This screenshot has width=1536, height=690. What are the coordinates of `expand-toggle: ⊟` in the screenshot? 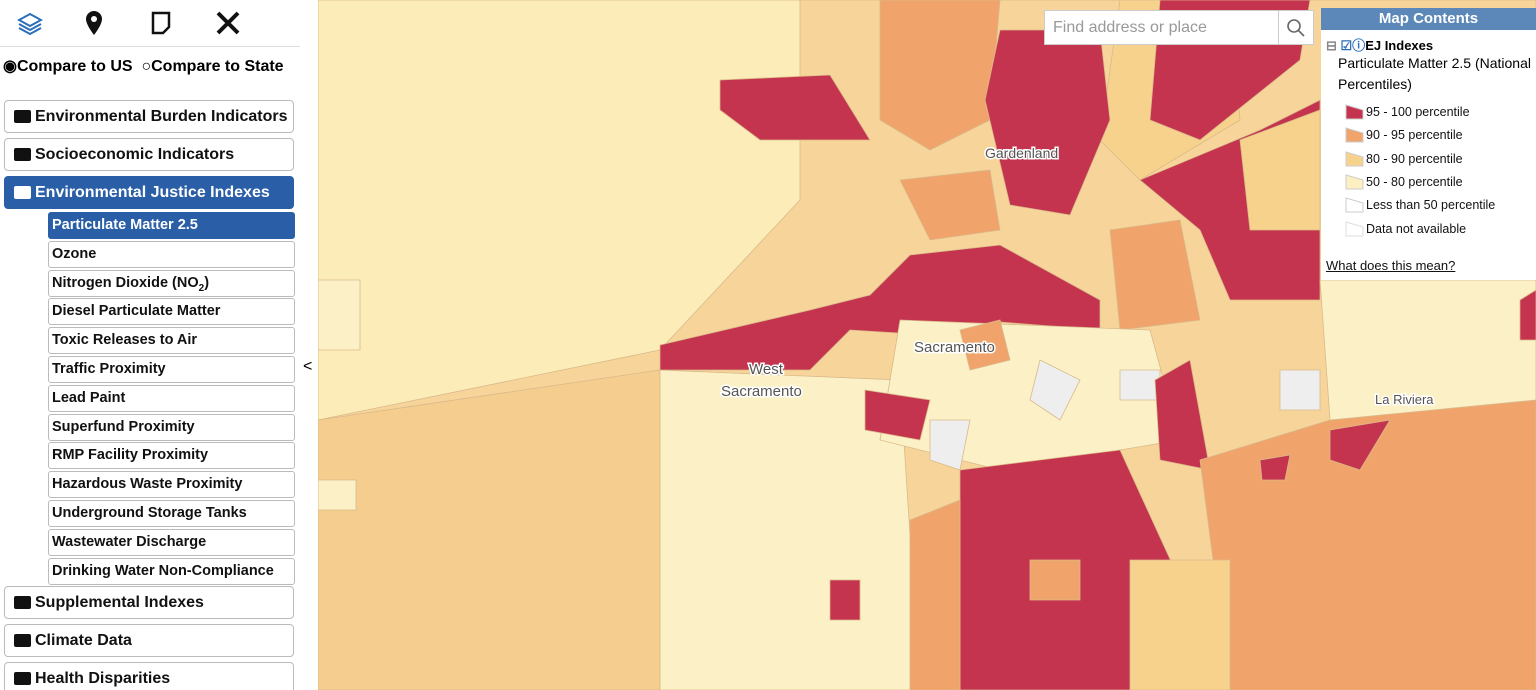 It's located at (1331, 45).